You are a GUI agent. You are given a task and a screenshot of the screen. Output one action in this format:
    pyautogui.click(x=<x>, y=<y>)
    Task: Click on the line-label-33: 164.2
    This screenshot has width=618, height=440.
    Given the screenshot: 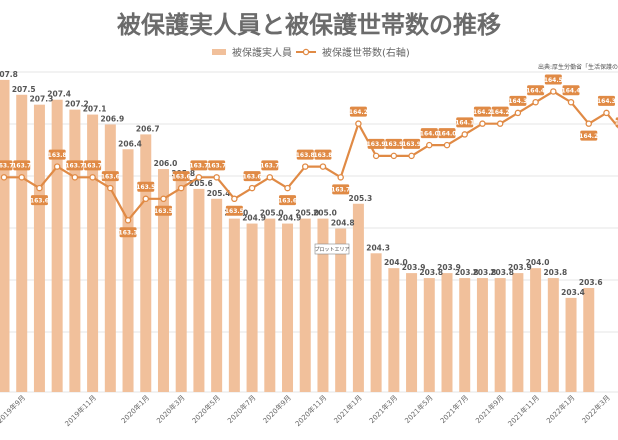 What is the action you would take?
    pyautogui.click(x=588, y=136)
    